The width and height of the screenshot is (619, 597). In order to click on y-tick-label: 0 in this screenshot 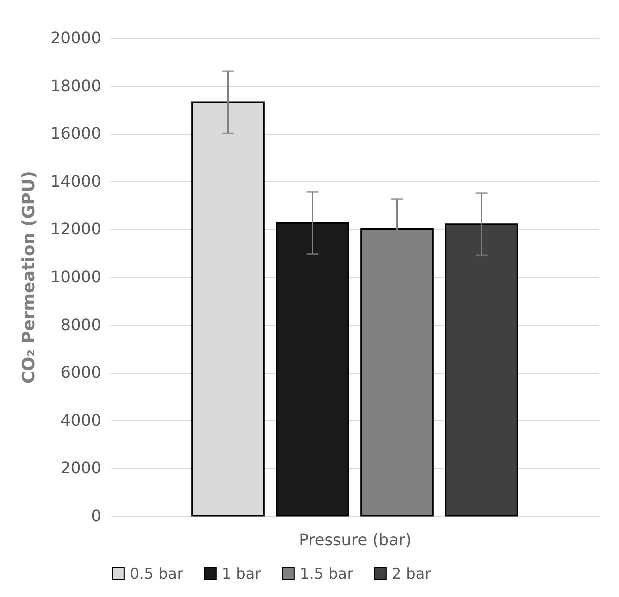, I will do `click(96, 516)`.